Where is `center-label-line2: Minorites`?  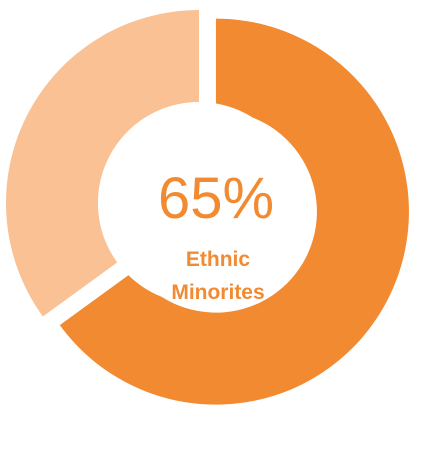 center-label-line2: Minorites is located at coordinates (217, 292).